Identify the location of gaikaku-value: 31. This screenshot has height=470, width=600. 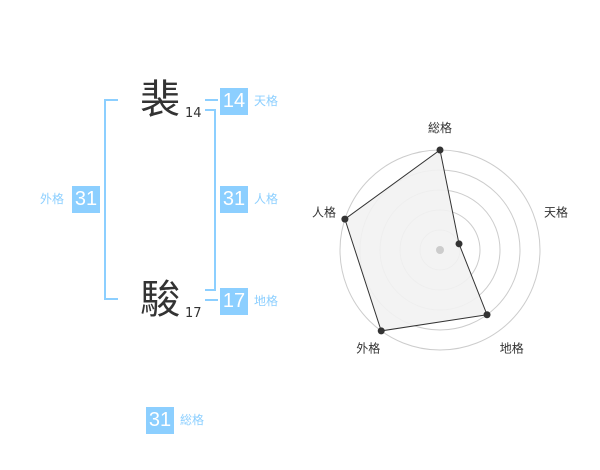
(86, 199).